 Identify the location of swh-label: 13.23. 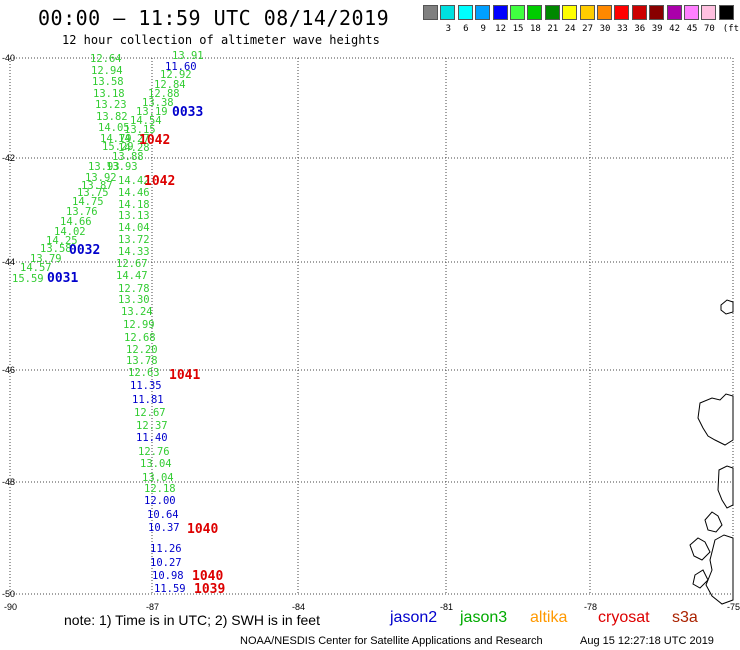
(111, 105).